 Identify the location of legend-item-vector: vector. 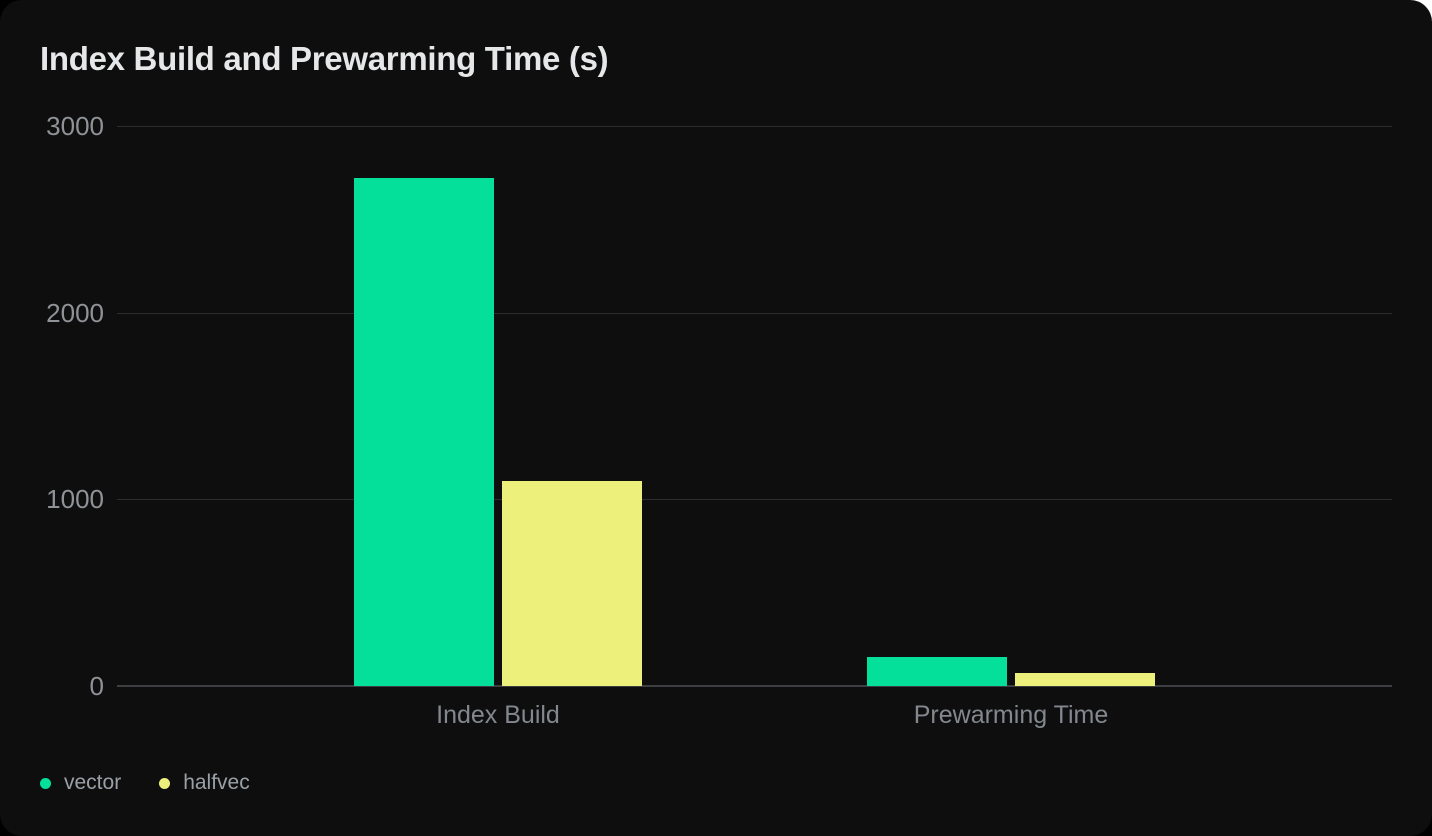
(80, 783).